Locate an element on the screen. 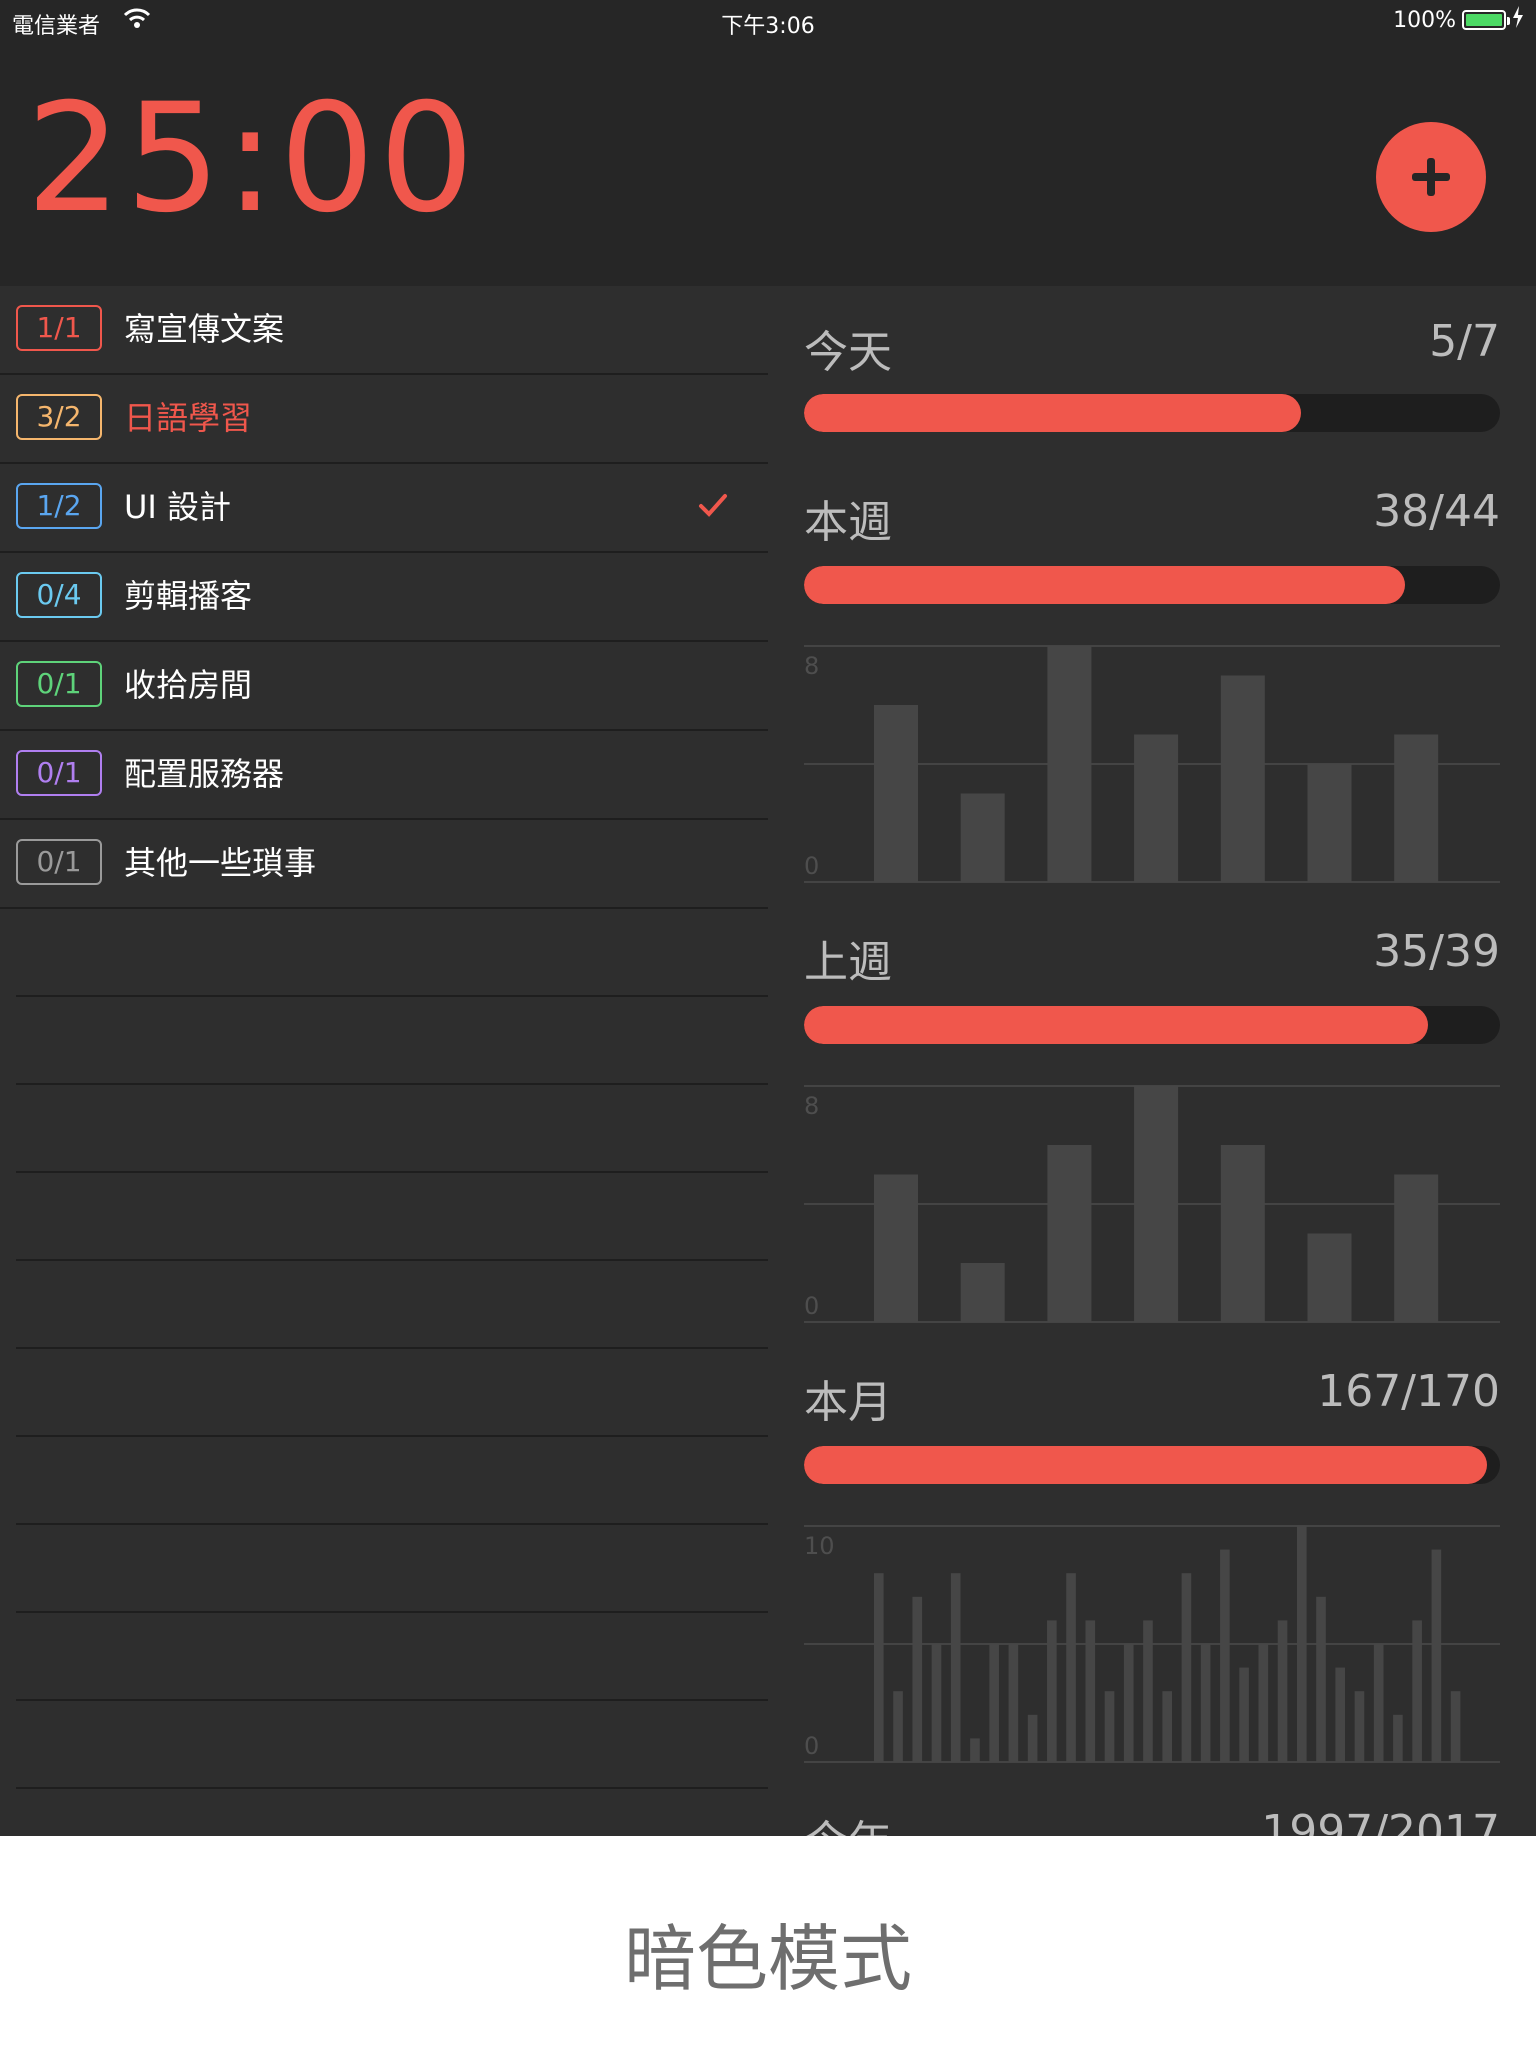 The image size is (1536, 2048). stat-this-year-label: 今年 is located at coordinates (848, 1821).